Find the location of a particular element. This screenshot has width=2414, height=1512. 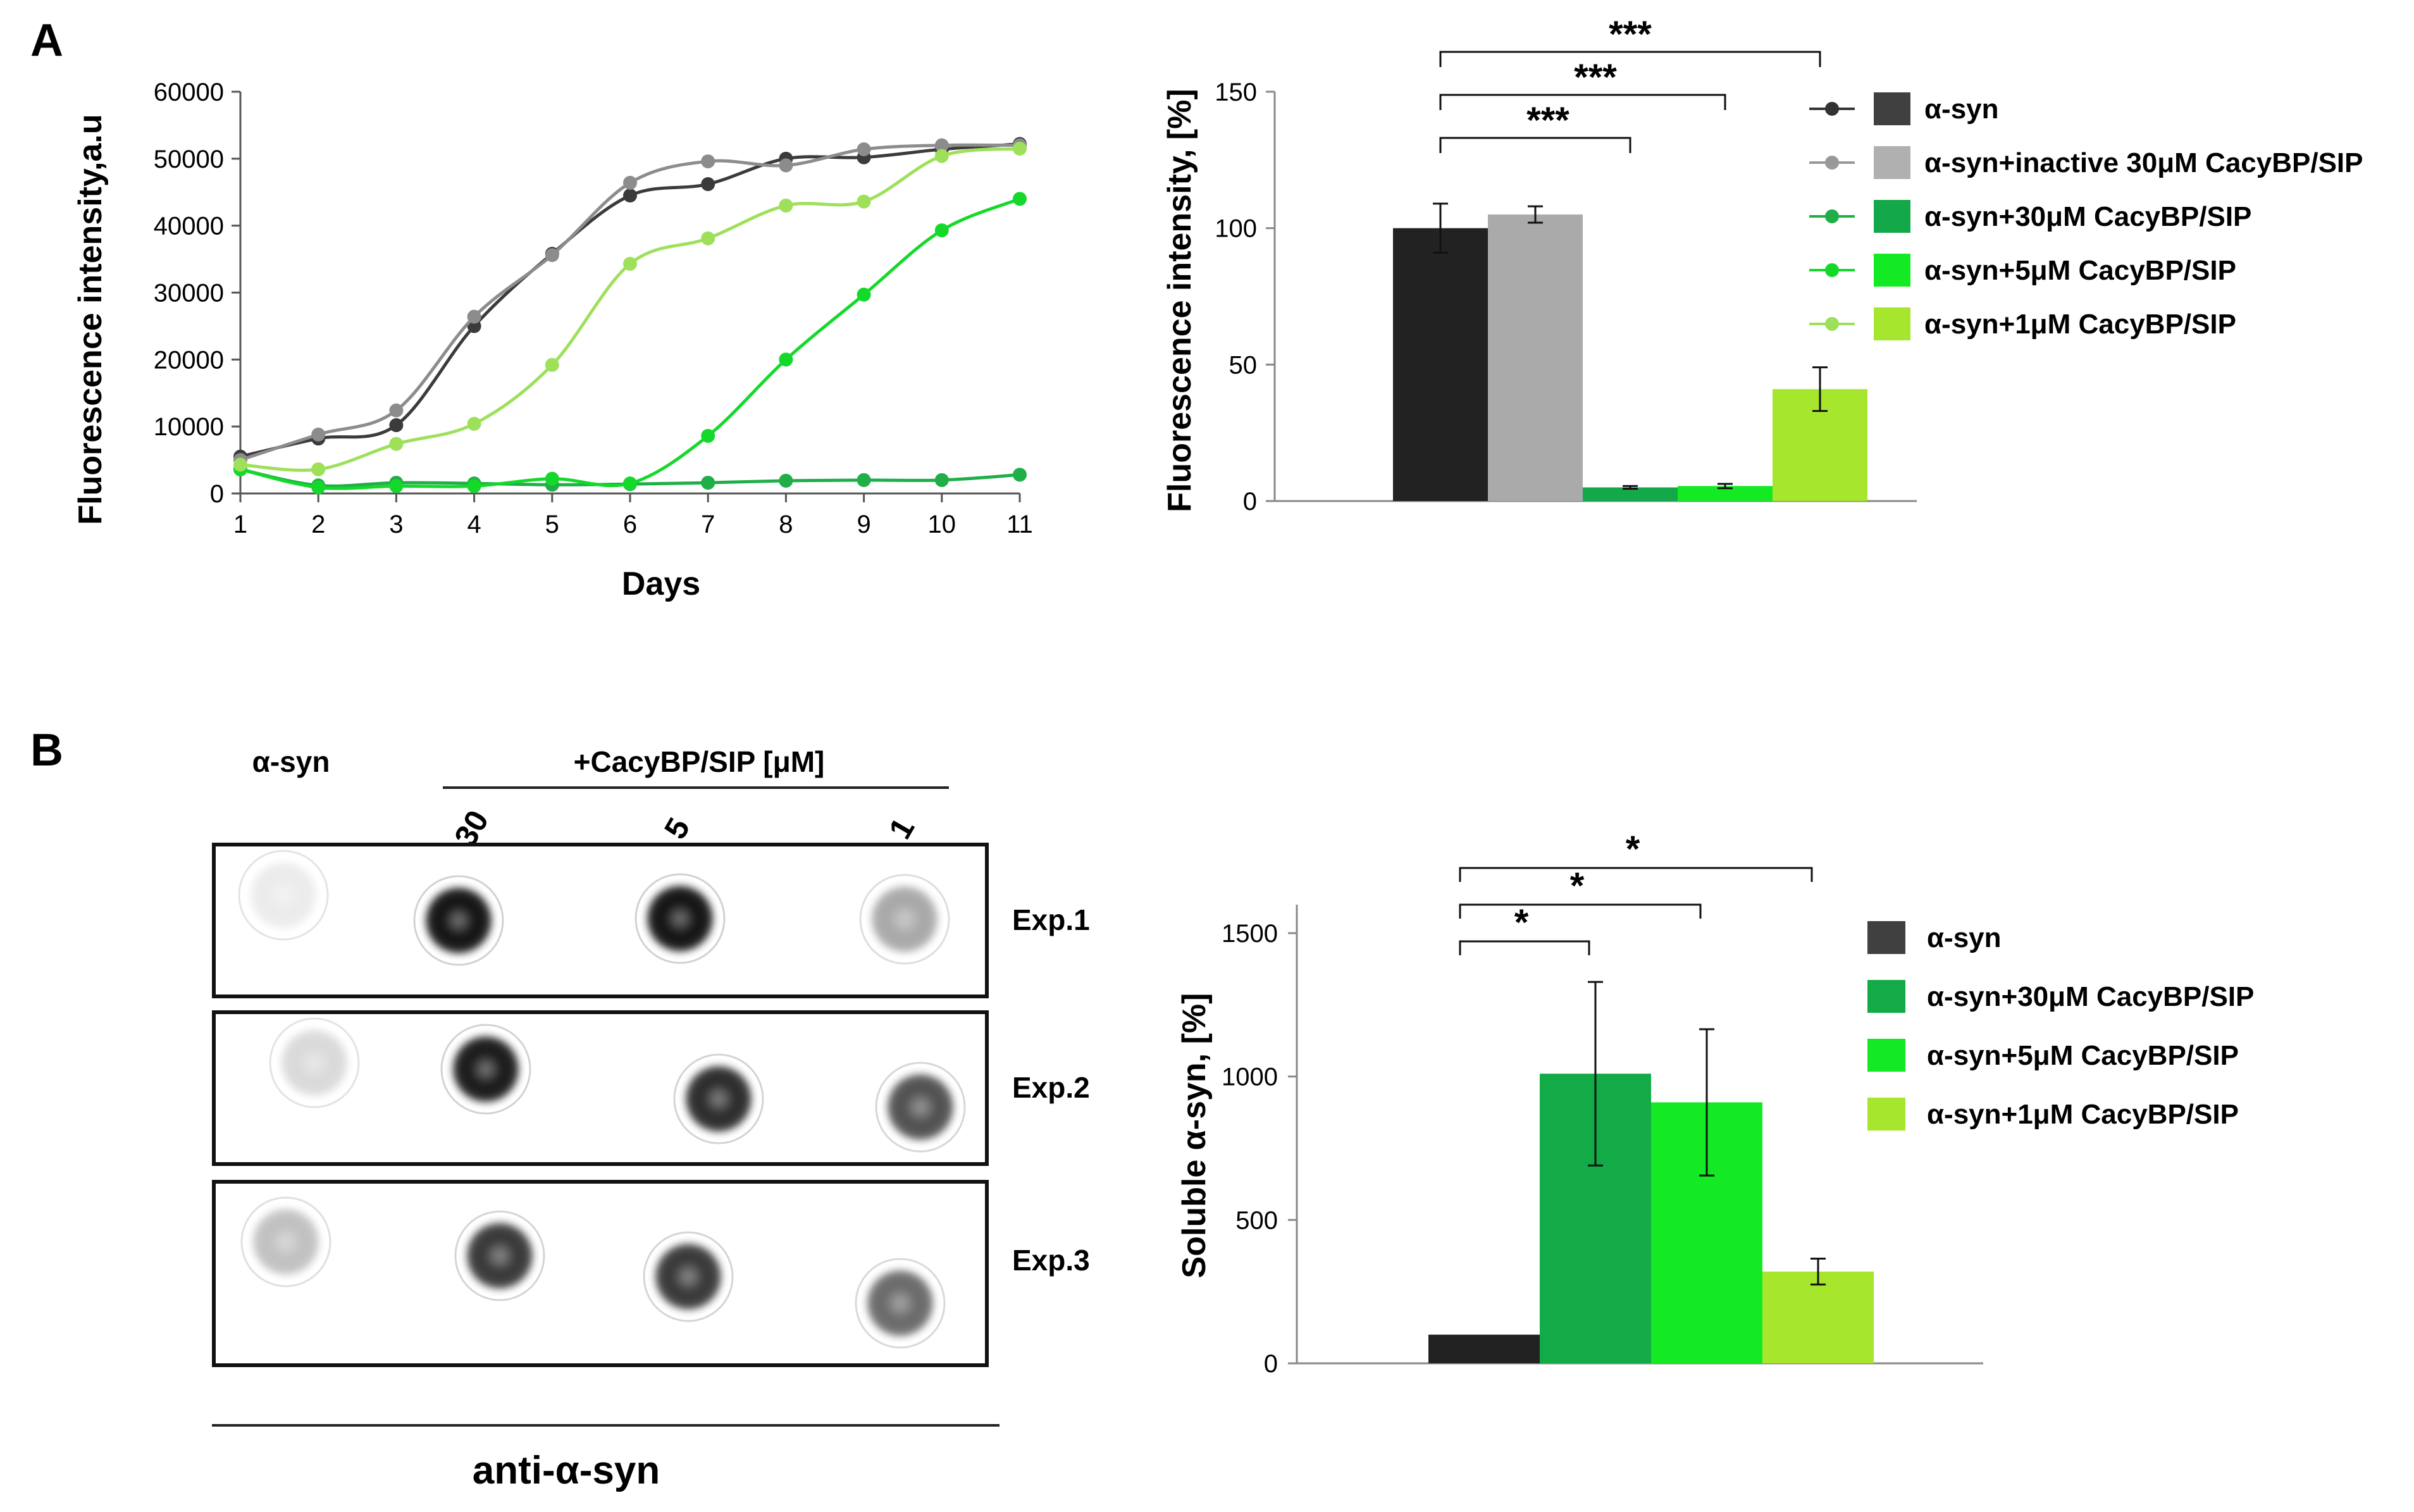

y-tick-label: 20000 is located at coordinates (189, 360).